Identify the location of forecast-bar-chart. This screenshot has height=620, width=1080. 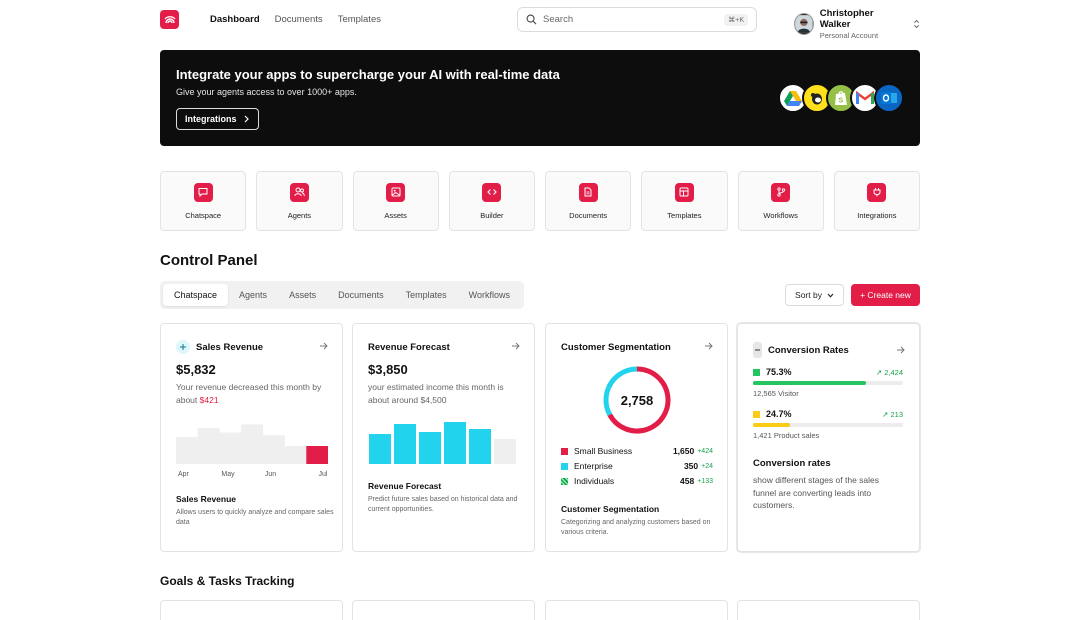
(442, 443).